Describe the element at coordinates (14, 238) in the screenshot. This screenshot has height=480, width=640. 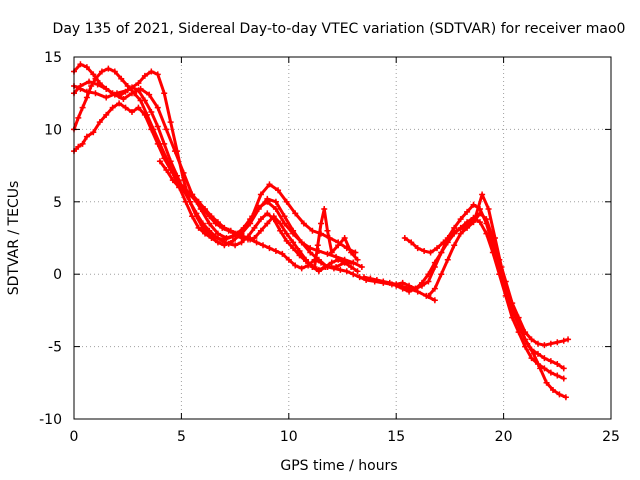
I see `y-axis-title: SDTVAR / TECUs` at that location.